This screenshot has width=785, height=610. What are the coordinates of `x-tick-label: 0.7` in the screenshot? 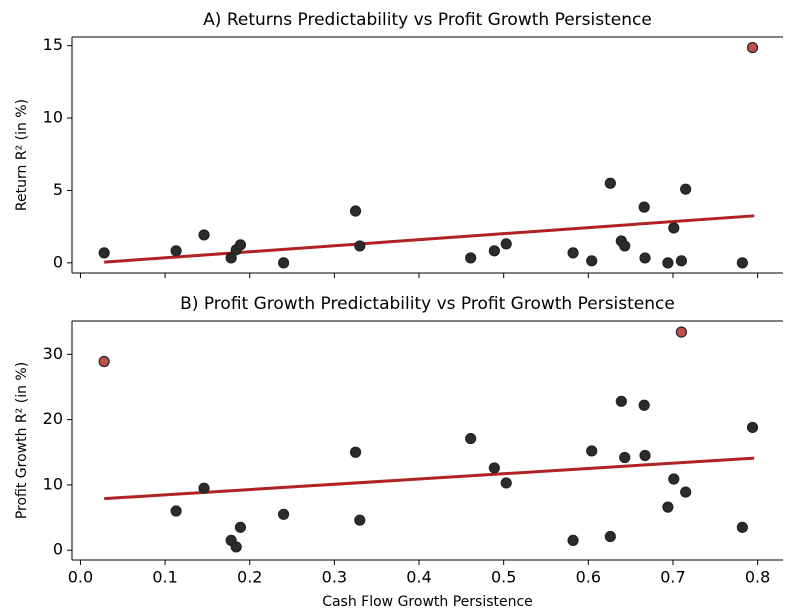 It's located at (672, 577).